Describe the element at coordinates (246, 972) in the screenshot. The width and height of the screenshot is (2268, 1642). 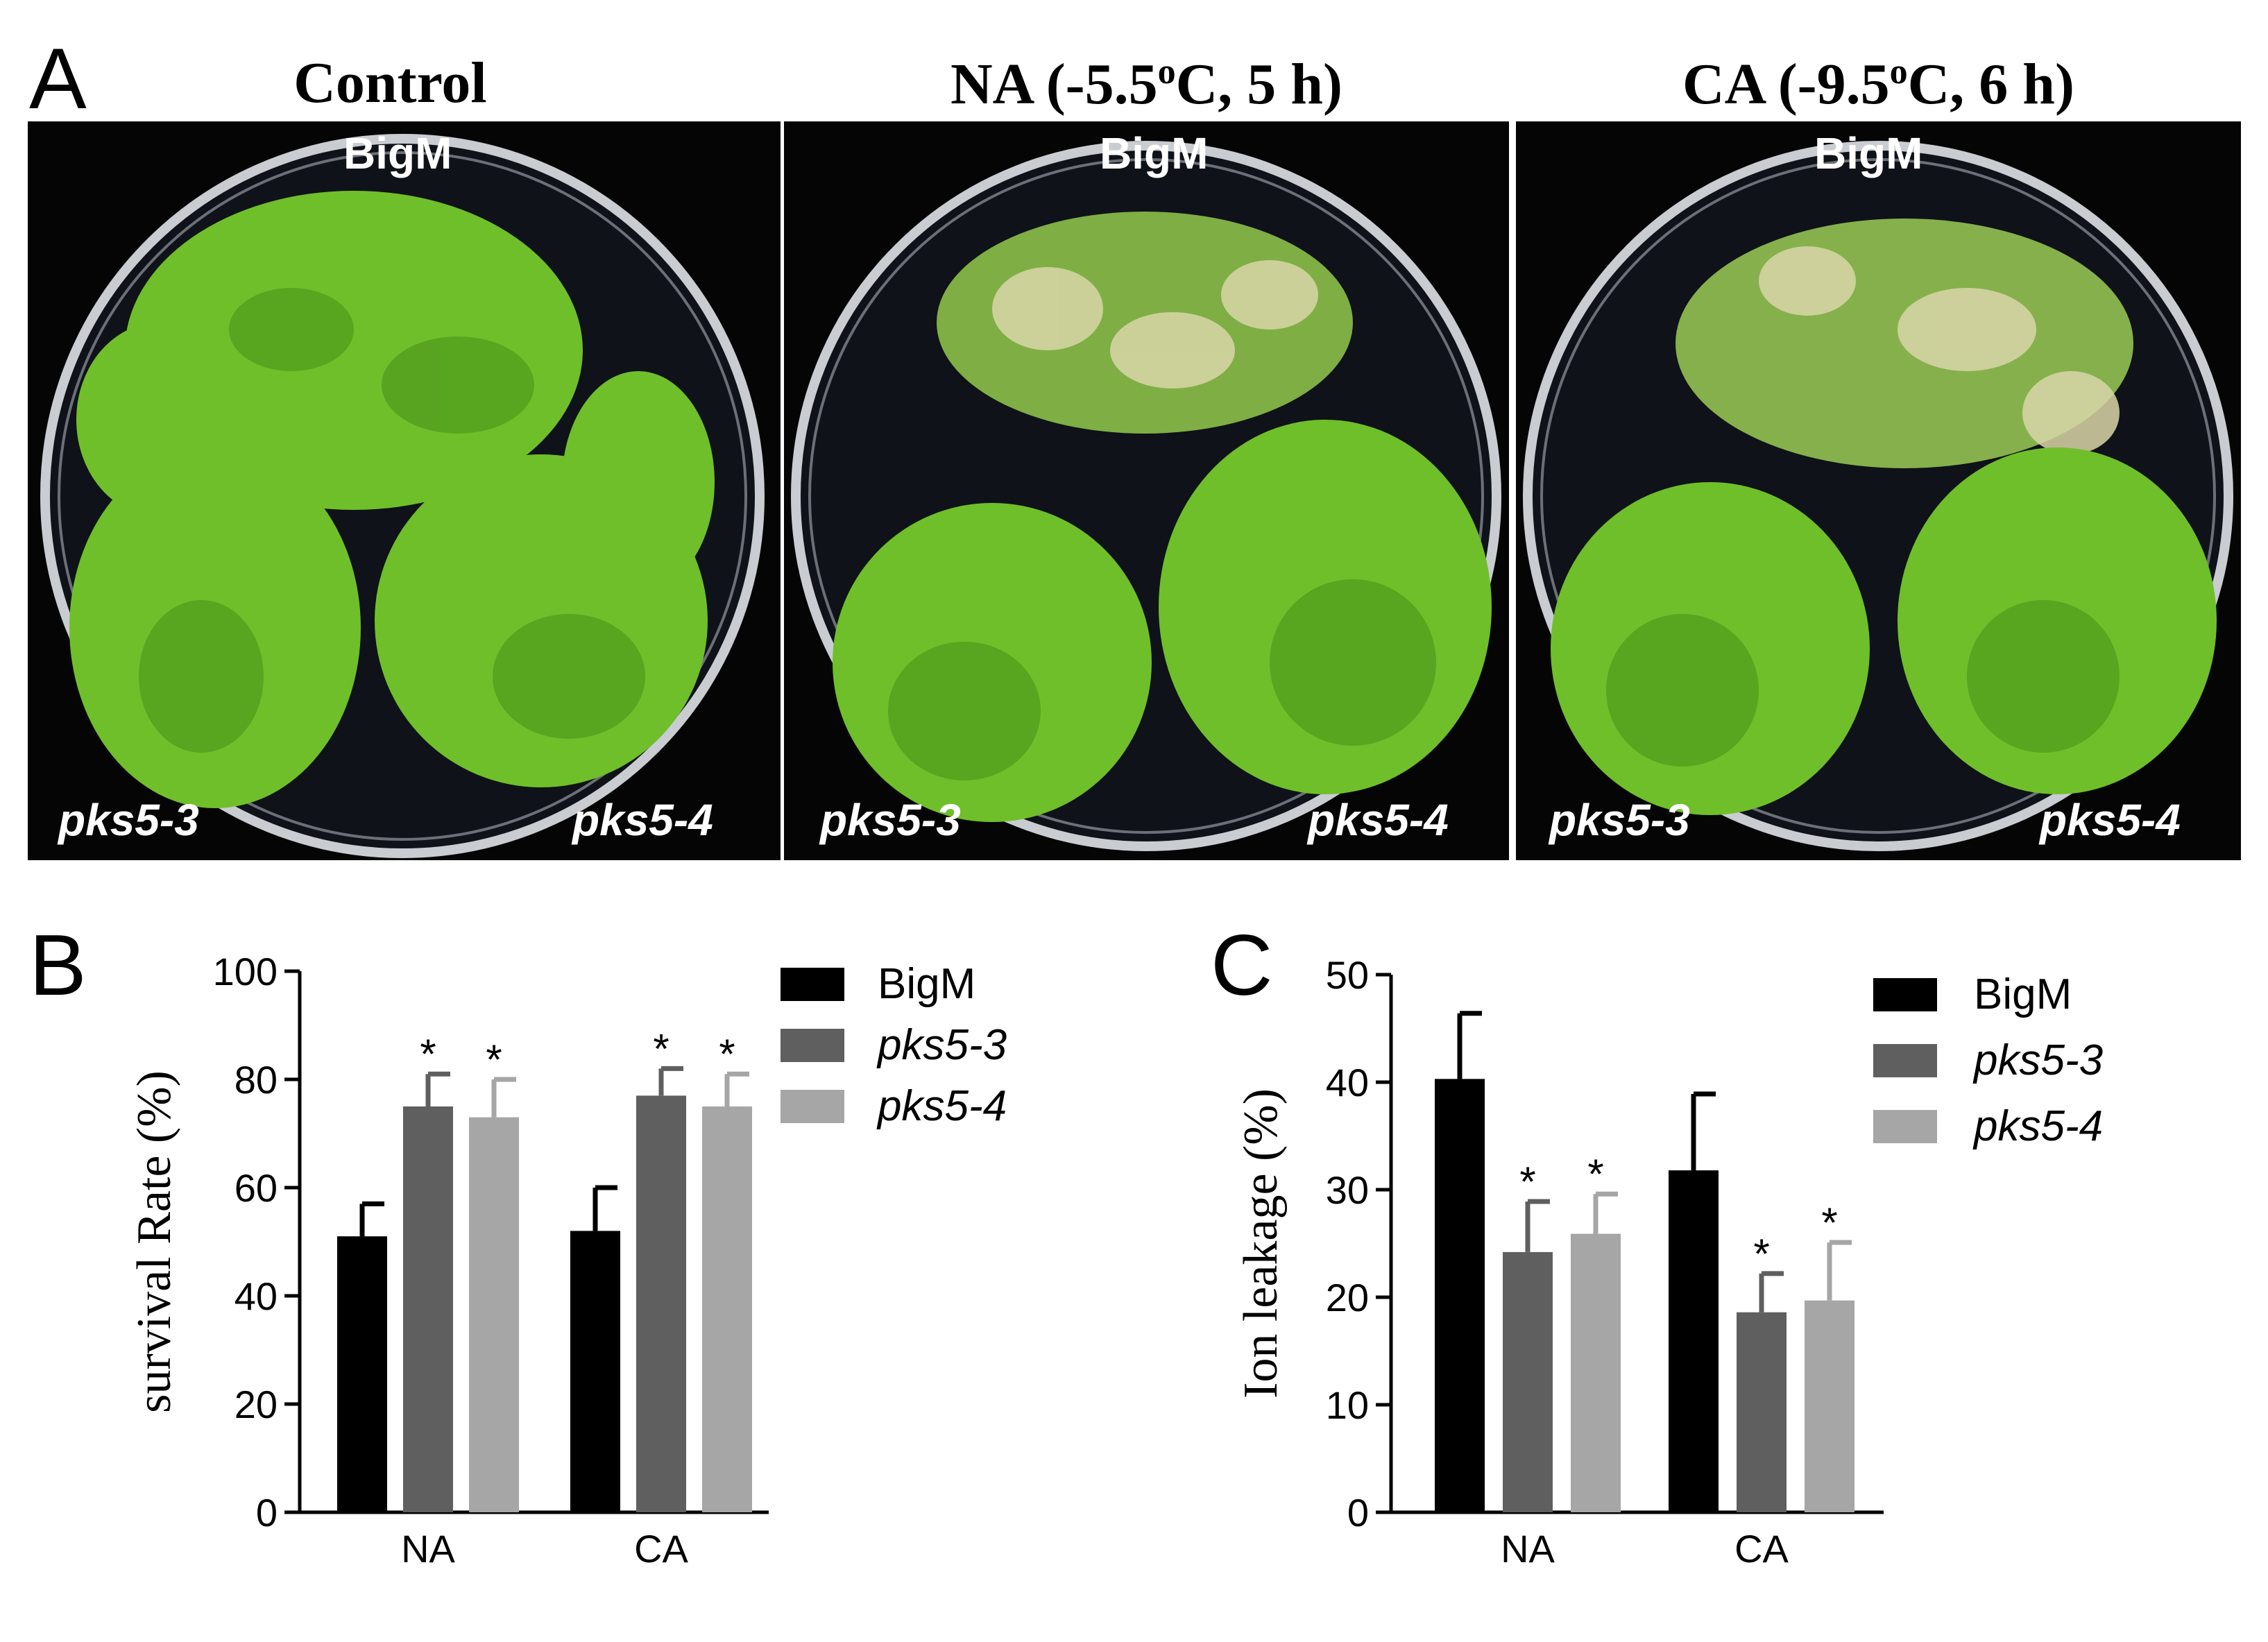
I see `y-tick-label: 100` at that location.